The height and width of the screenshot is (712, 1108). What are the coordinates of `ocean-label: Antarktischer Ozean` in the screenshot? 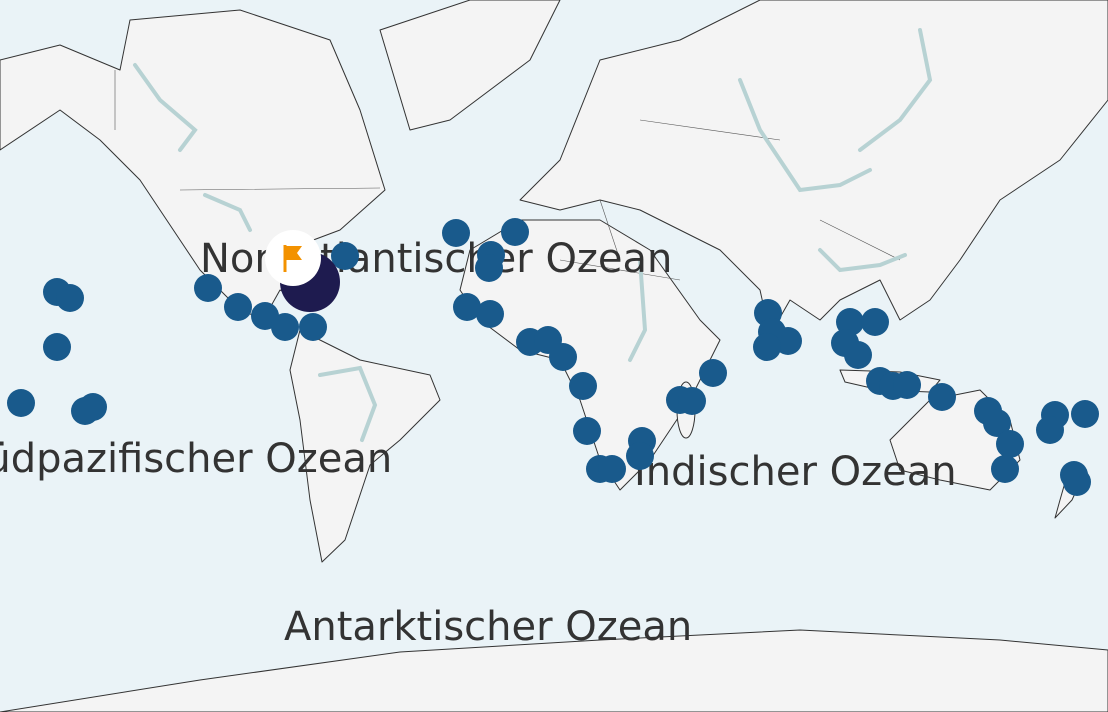 It's located at (488, 627).